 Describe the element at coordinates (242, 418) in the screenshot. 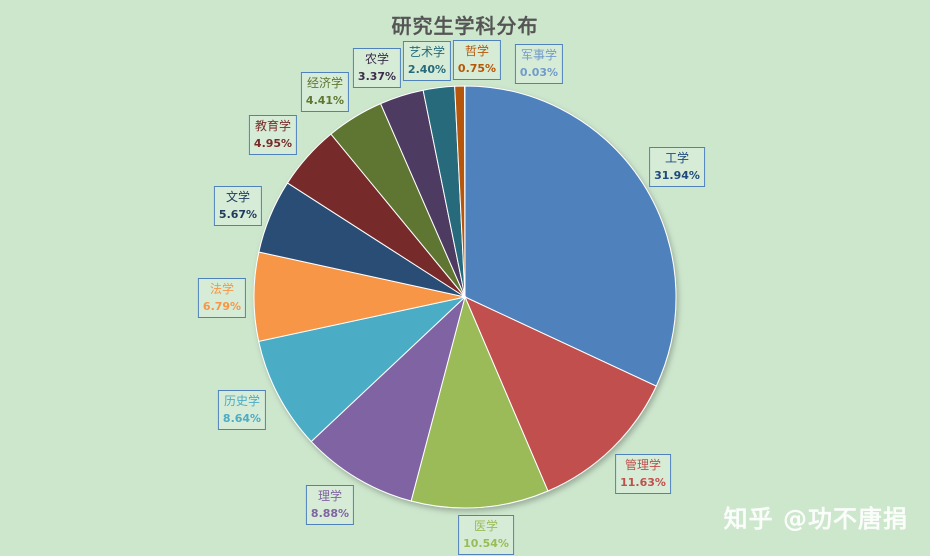

I see `slice-percent: 8.64%` at that location.